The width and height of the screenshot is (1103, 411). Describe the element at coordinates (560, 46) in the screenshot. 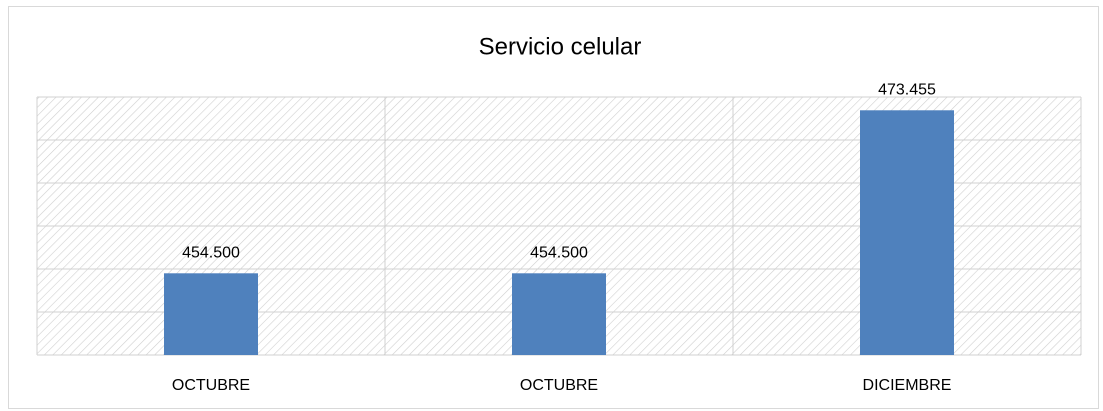

I see `chart-title: Servicio celular` at that location.